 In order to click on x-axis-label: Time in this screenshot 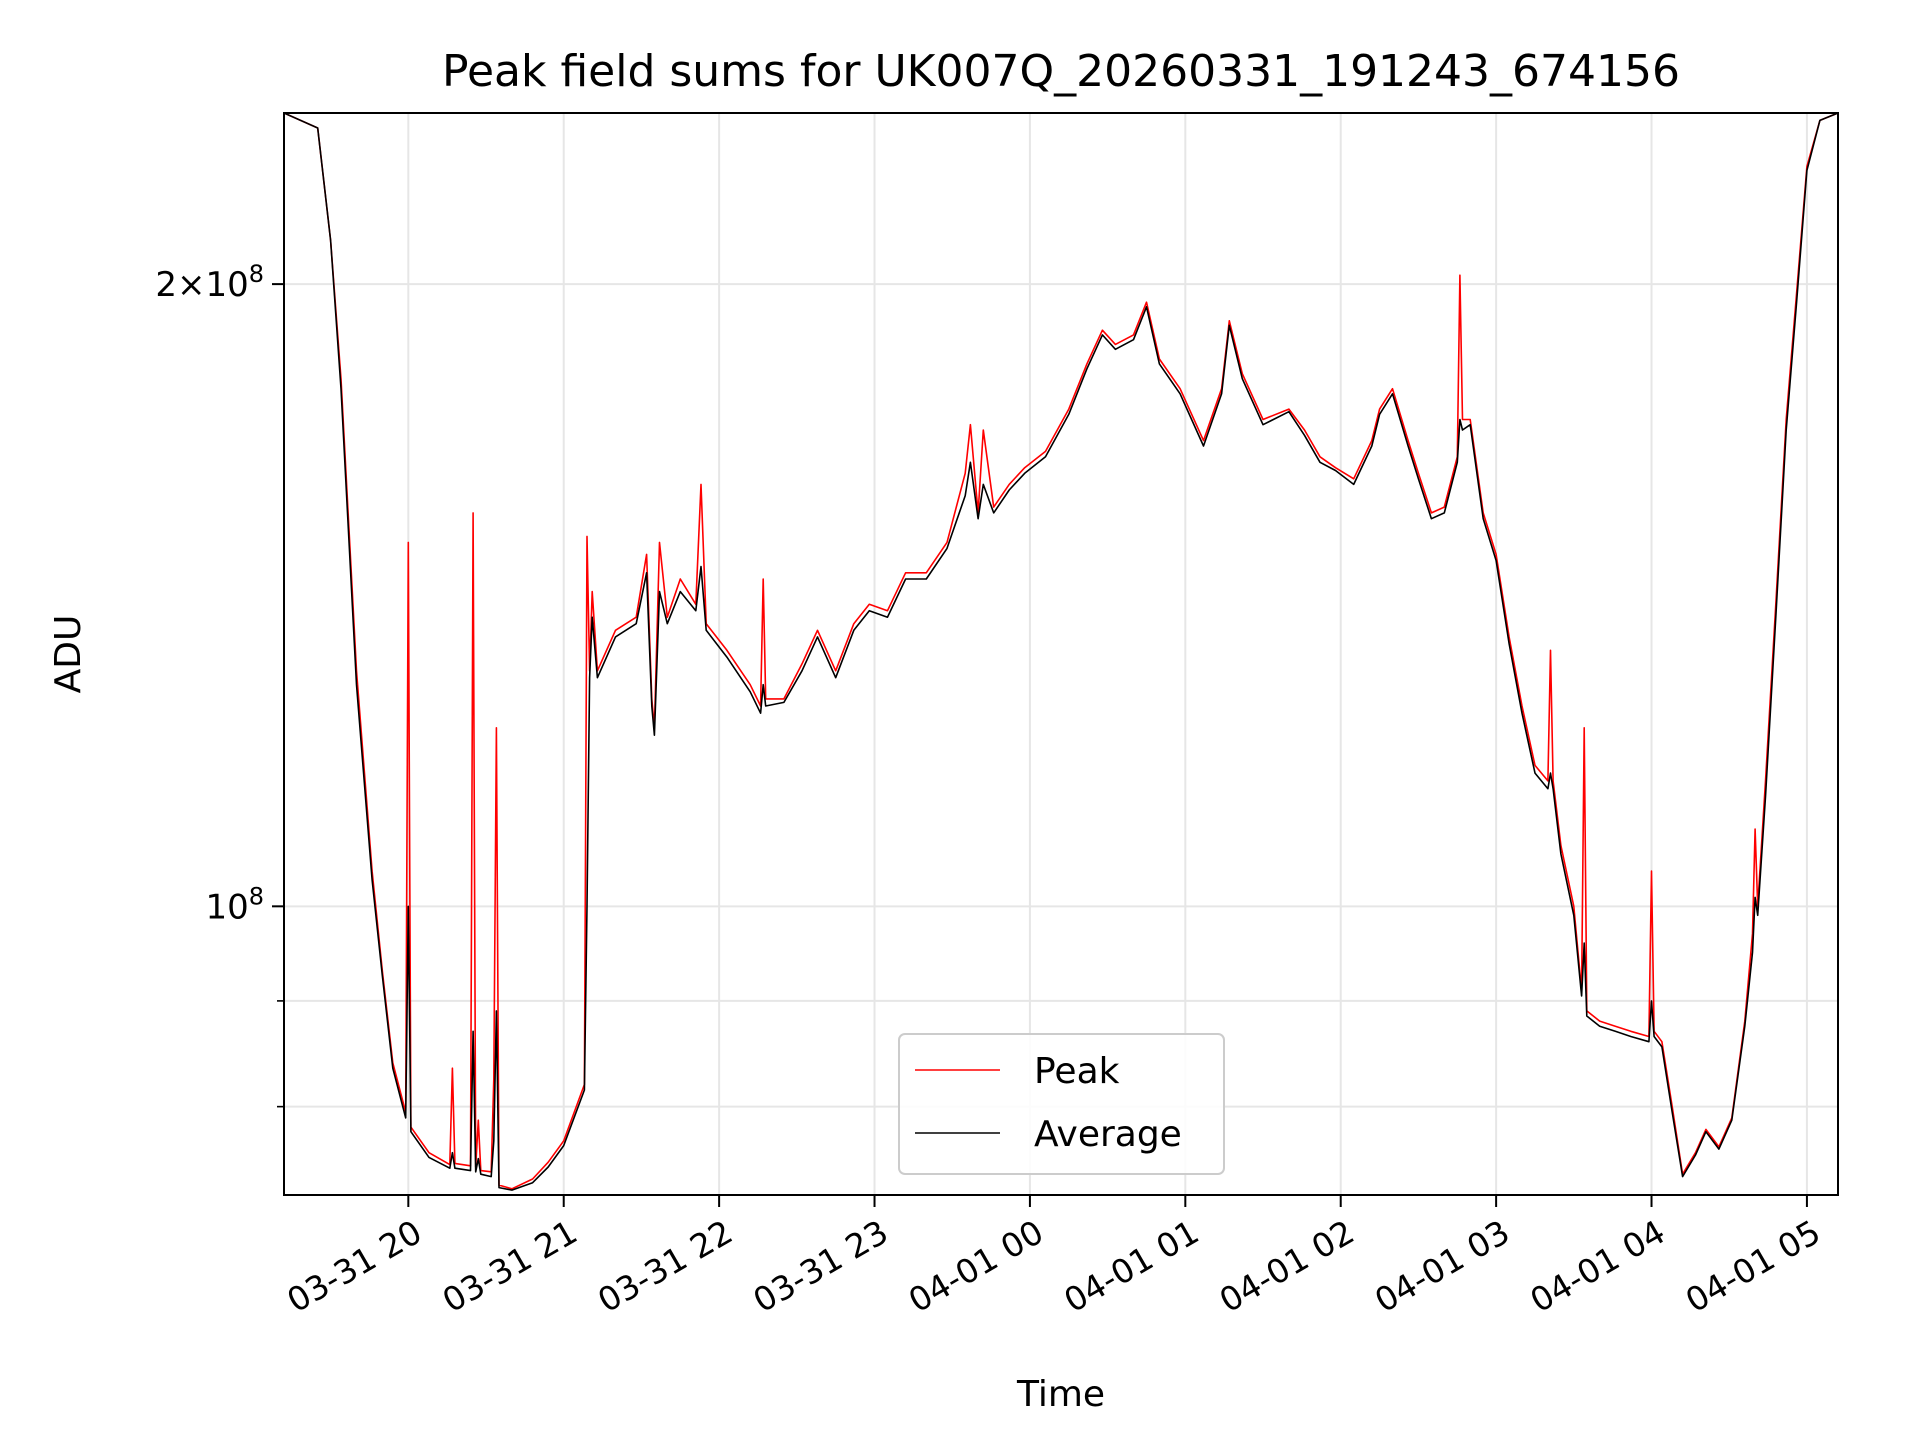, I will do `click(1060, 1394)`.